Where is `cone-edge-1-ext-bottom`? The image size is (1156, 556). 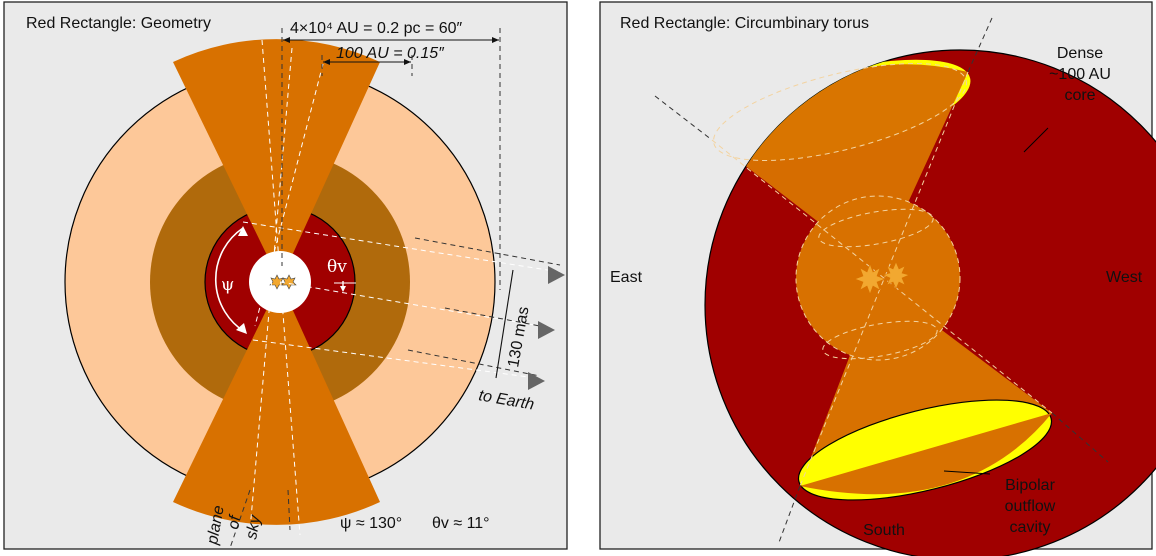
cone-edge-1-ext-bottom is located at coordinates (1080, 437).